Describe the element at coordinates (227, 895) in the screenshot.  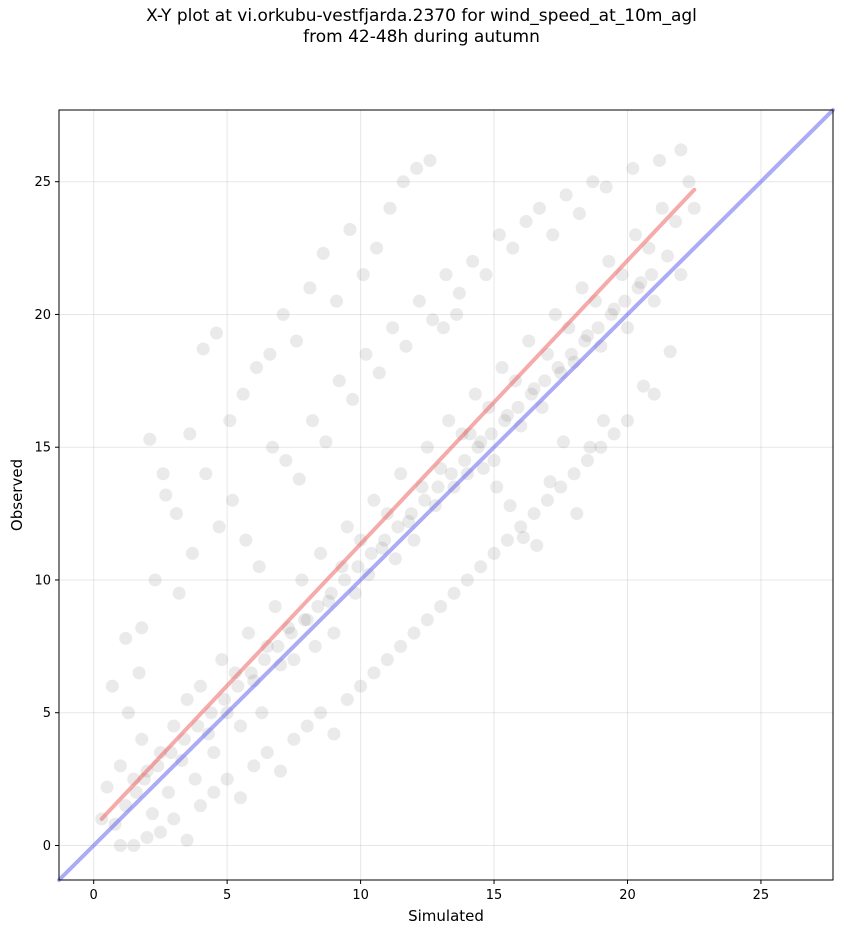
I see `x-tick-label: 5` at that location.